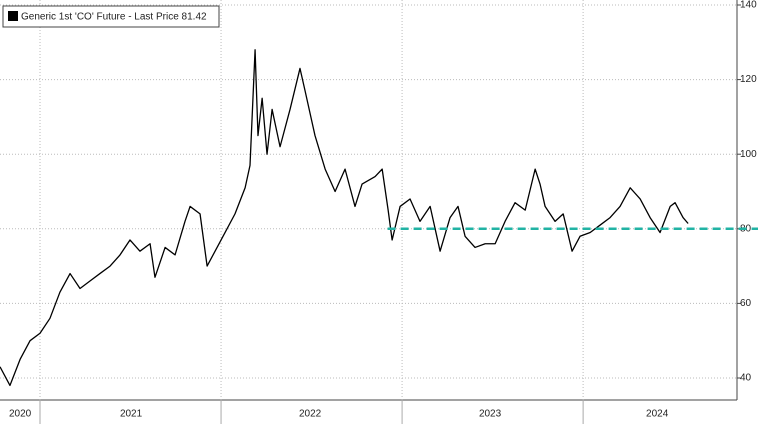  Describe the element at coordinates (131, 414) in the screenshot. I see `x-tick-label: 2021` at that location.